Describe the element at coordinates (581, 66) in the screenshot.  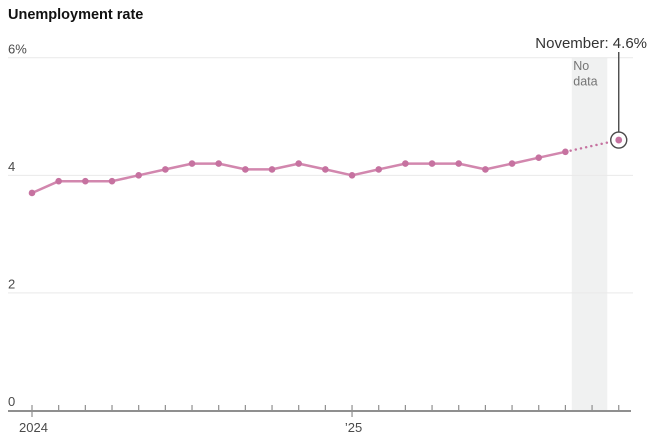
I see `no-data-label: No` at that location.